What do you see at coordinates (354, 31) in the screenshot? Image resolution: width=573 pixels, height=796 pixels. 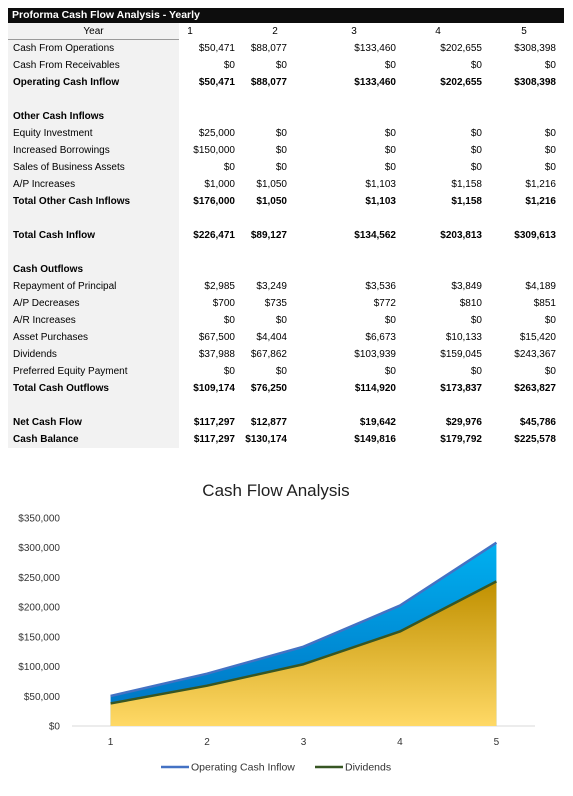 I see `year-header-3: 3` at bounding box center [354, 31].